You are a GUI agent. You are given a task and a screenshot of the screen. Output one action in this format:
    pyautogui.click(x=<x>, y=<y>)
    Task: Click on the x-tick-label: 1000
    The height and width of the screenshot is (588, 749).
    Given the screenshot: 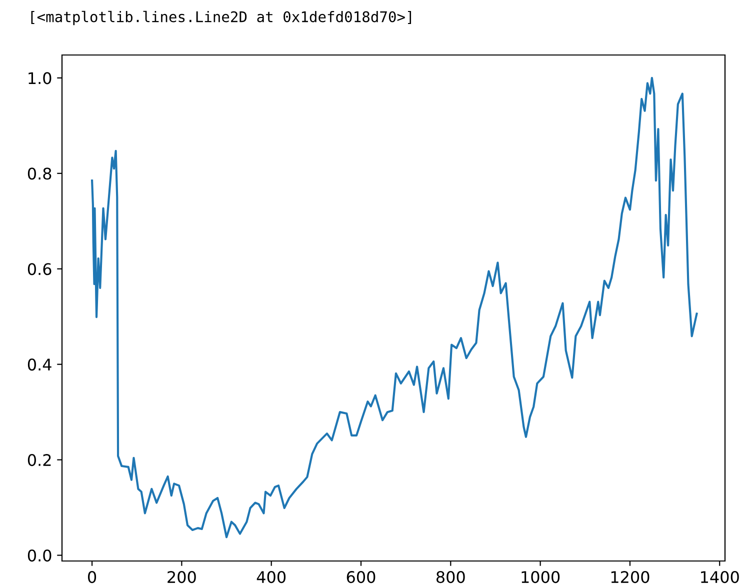 What is the action you would take?
    pyautogui.click(x=541, y=577)
    